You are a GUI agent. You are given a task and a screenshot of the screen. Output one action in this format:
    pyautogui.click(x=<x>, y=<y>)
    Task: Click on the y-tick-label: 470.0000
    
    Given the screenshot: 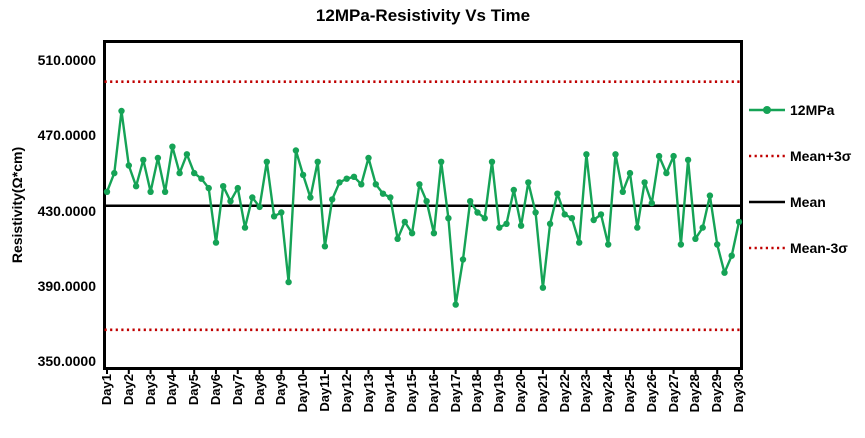 What is the action you would take?
    pyautogui.click(x=66, y=135)
    